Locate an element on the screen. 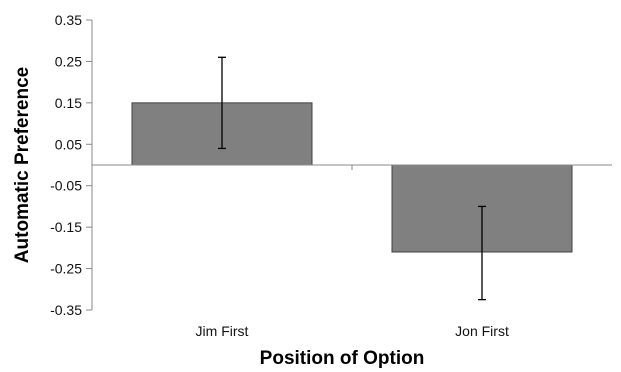 This screenshot has width=621, height=372. y-tick-label: -0.35 is located at coordinates (66, 310).